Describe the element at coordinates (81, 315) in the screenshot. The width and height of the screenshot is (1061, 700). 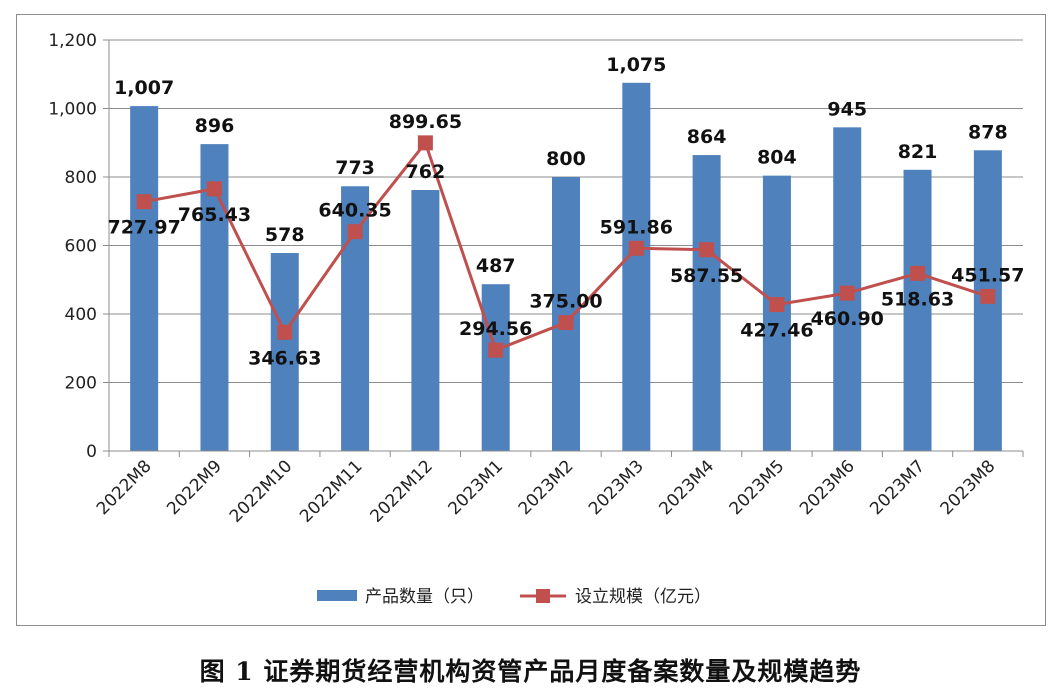
I see `y-tick-label: 400` at that location.